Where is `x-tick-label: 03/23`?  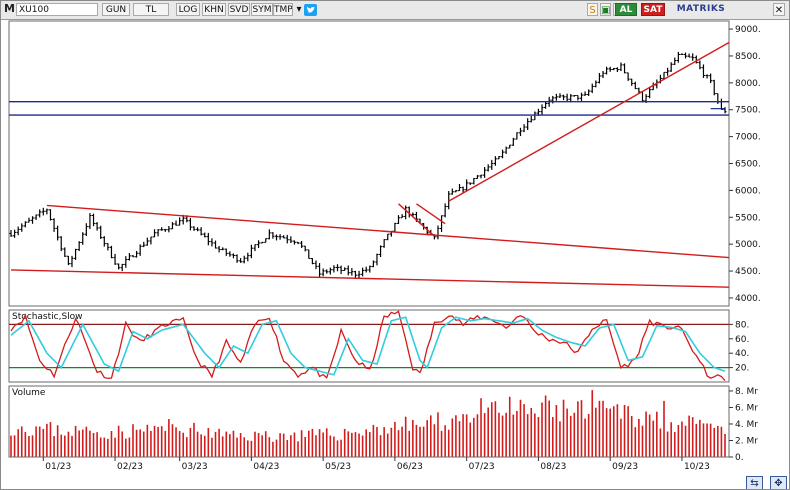 x-tick-label: 03/23 is located at coordinates (195, 467).